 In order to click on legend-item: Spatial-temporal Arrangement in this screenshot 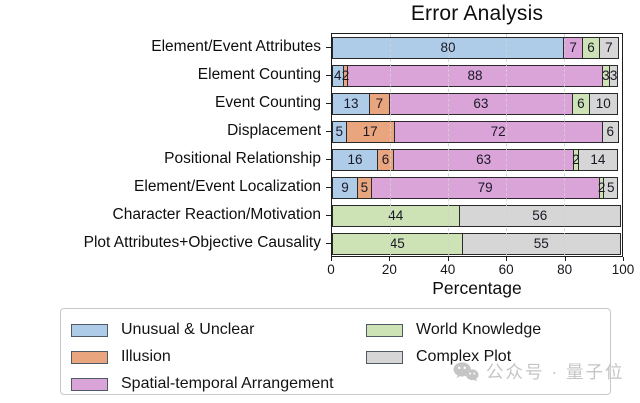, I will do `click(202, 384)`.